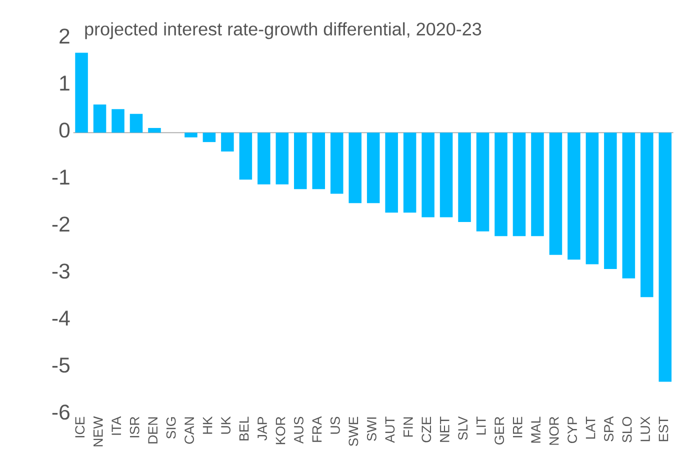  What do you see at coordinates (65, 36) in the screenshot?
I see `y-tick-label: 2` at bounding box center [65, 36].